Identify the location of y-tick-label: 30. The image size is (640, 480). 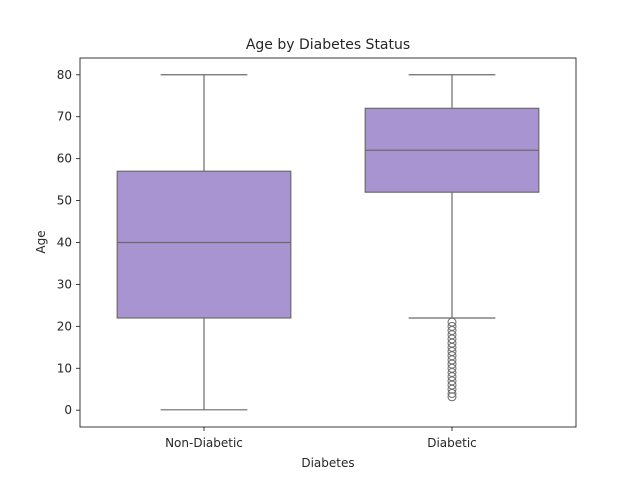
(64, 284).